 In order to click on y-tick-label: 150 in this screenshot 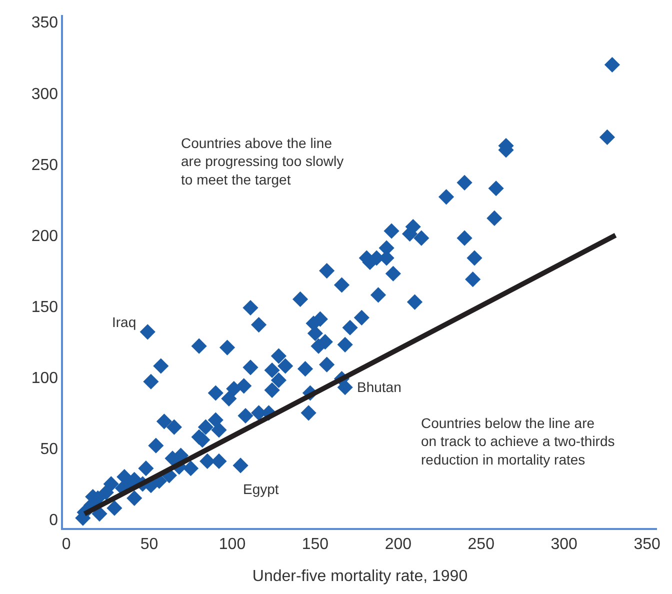, I will do `click(44, 307)`.